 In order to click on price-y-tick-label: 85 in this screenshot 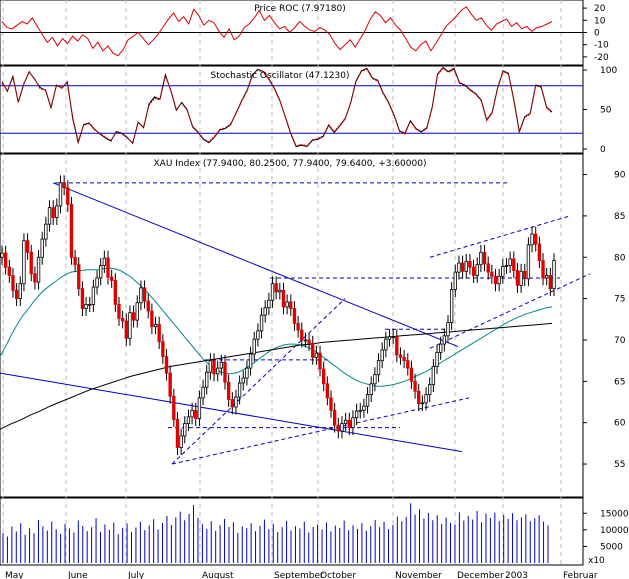, I will do `click(619, 217)`.